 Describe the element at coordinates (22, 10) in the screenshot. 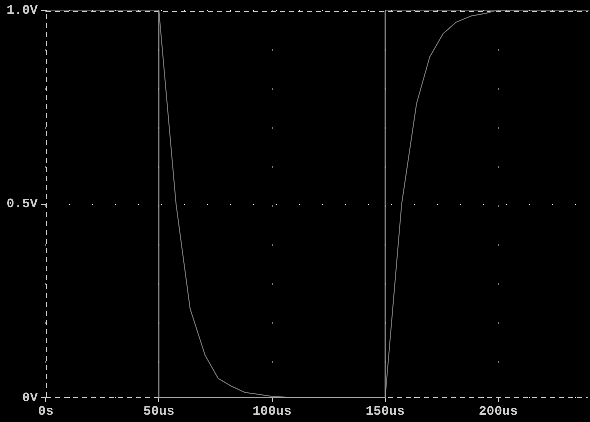

I see `y-tick-label: 1.0V` at that location.